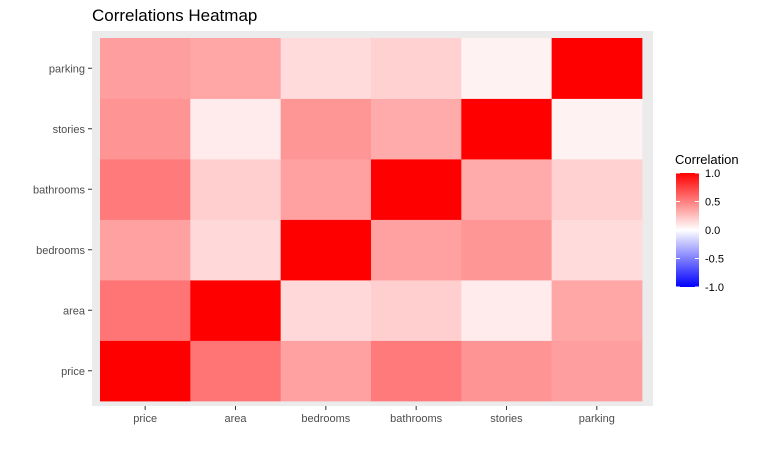 The height and width of the screenshot is (450, 761). I want to click on x-axis: price area bedrooms bathrooms stories parking, so click(374, 415).